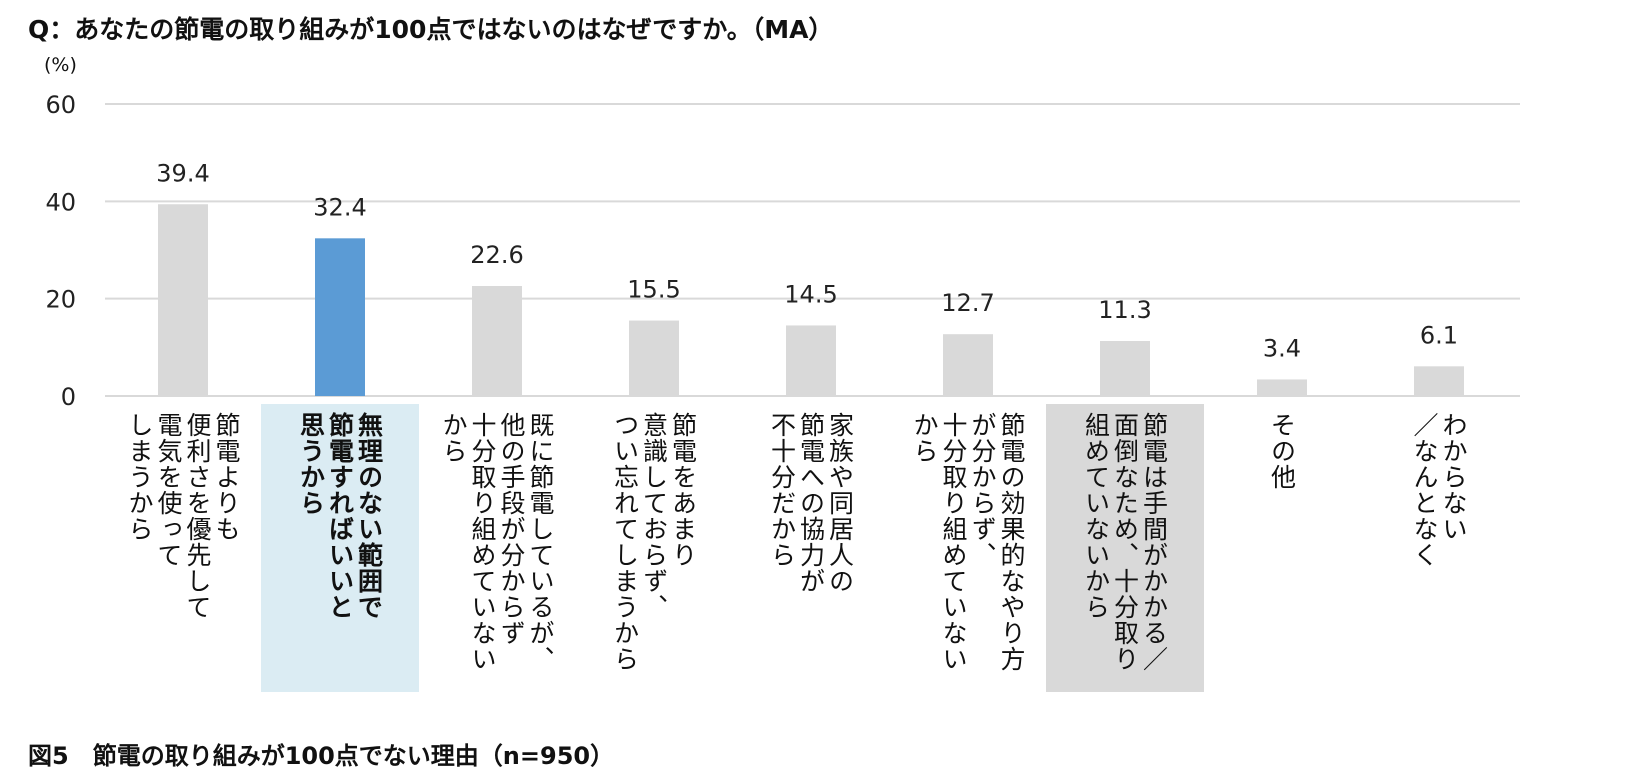  I want to click on category-label: 節電をあまり 意識しておらず、 つい忘れてしまうから, so click(654, 548).